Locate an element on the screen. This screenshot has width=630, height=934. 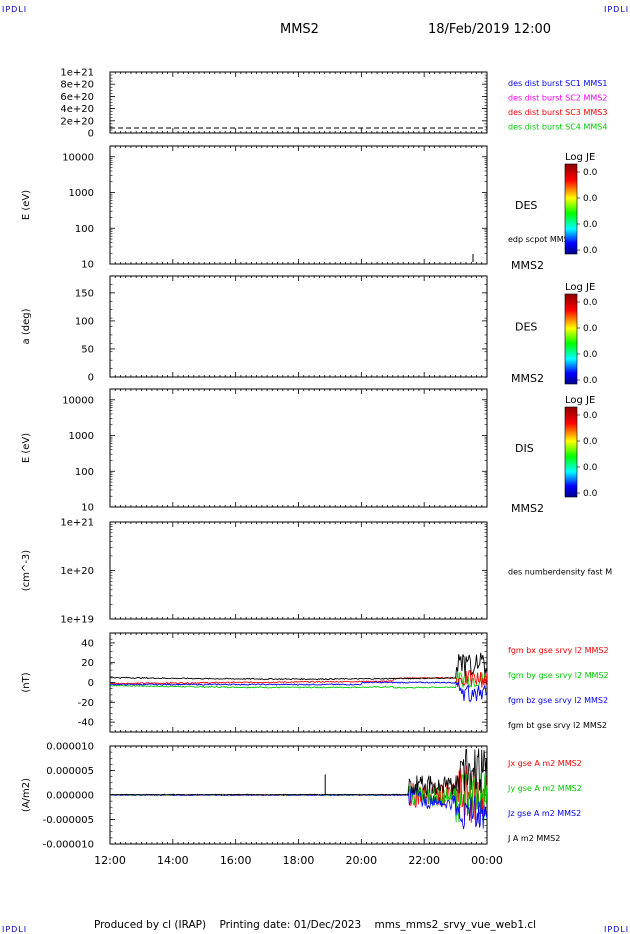
legend-entry: Jy gse A m2 MMS2 is located at coordinates (544, 788).